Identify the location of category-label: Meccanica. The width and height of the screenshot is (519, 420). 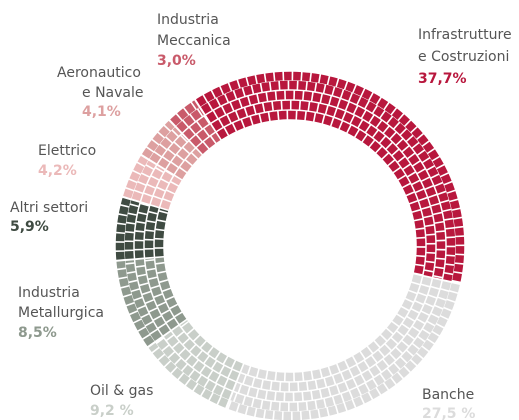
(194, 41).